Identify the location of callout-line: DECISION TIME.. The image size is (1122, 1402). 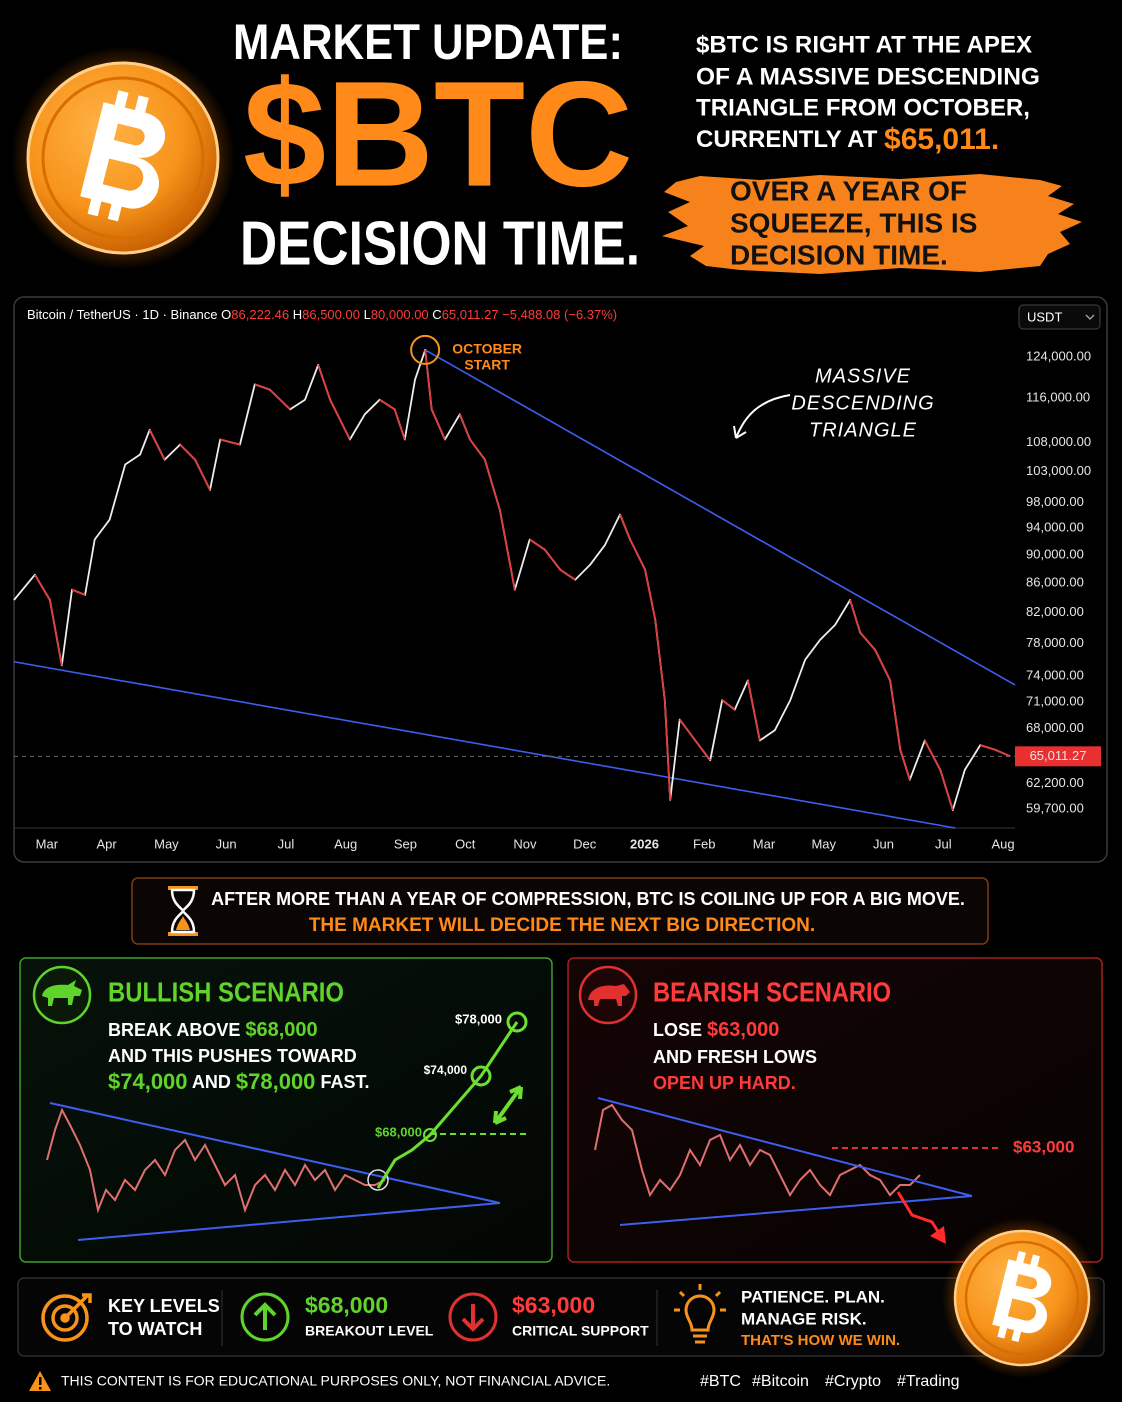
(839, 254).